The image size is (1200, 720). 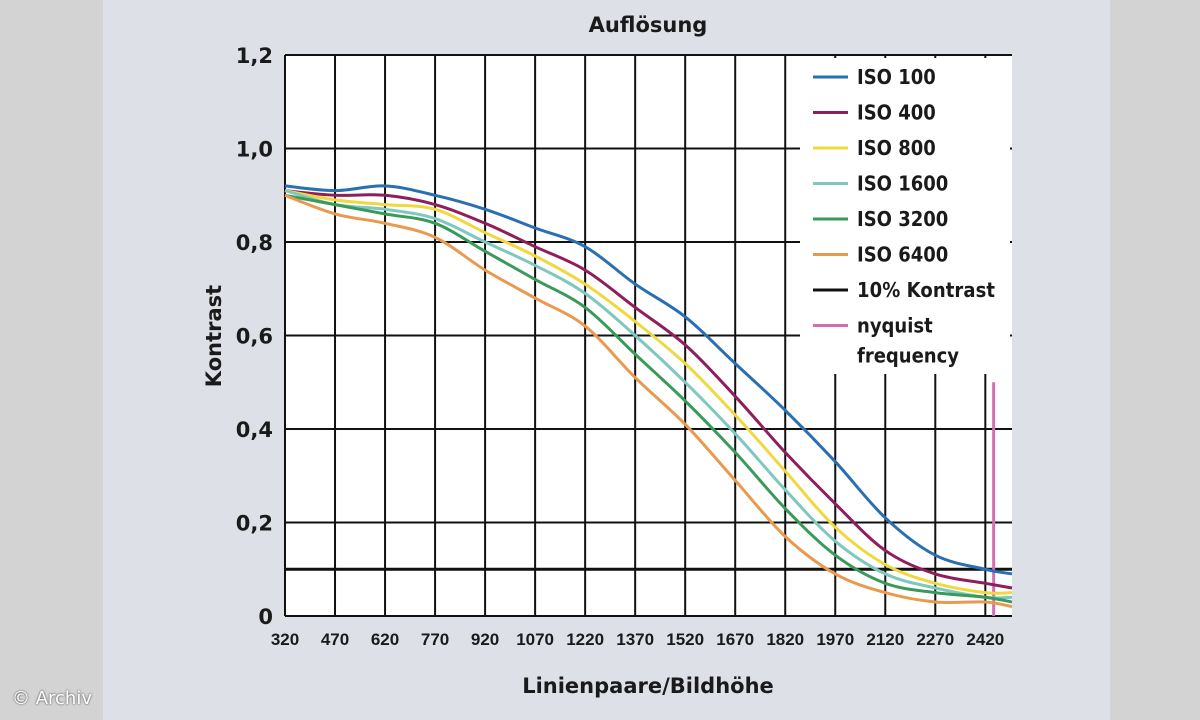 What do you see at coordinates (896, 148) in the screenshot?
I see `legend-label-iso-800: ISO 800` at bounding box center [896, 148].